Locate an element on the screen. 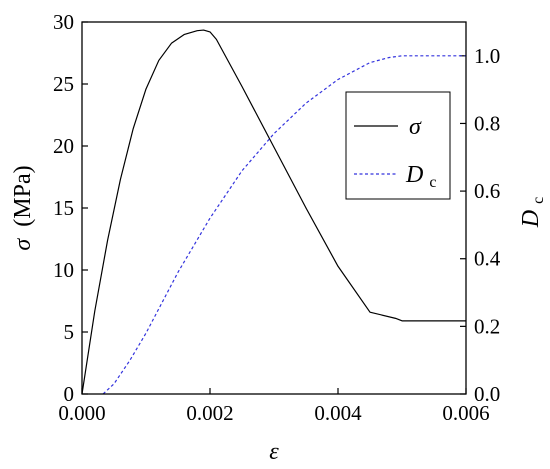 This screenshot has height=469, width=550. y-left-tick-label: 30 is located at coordinates (63, 22).